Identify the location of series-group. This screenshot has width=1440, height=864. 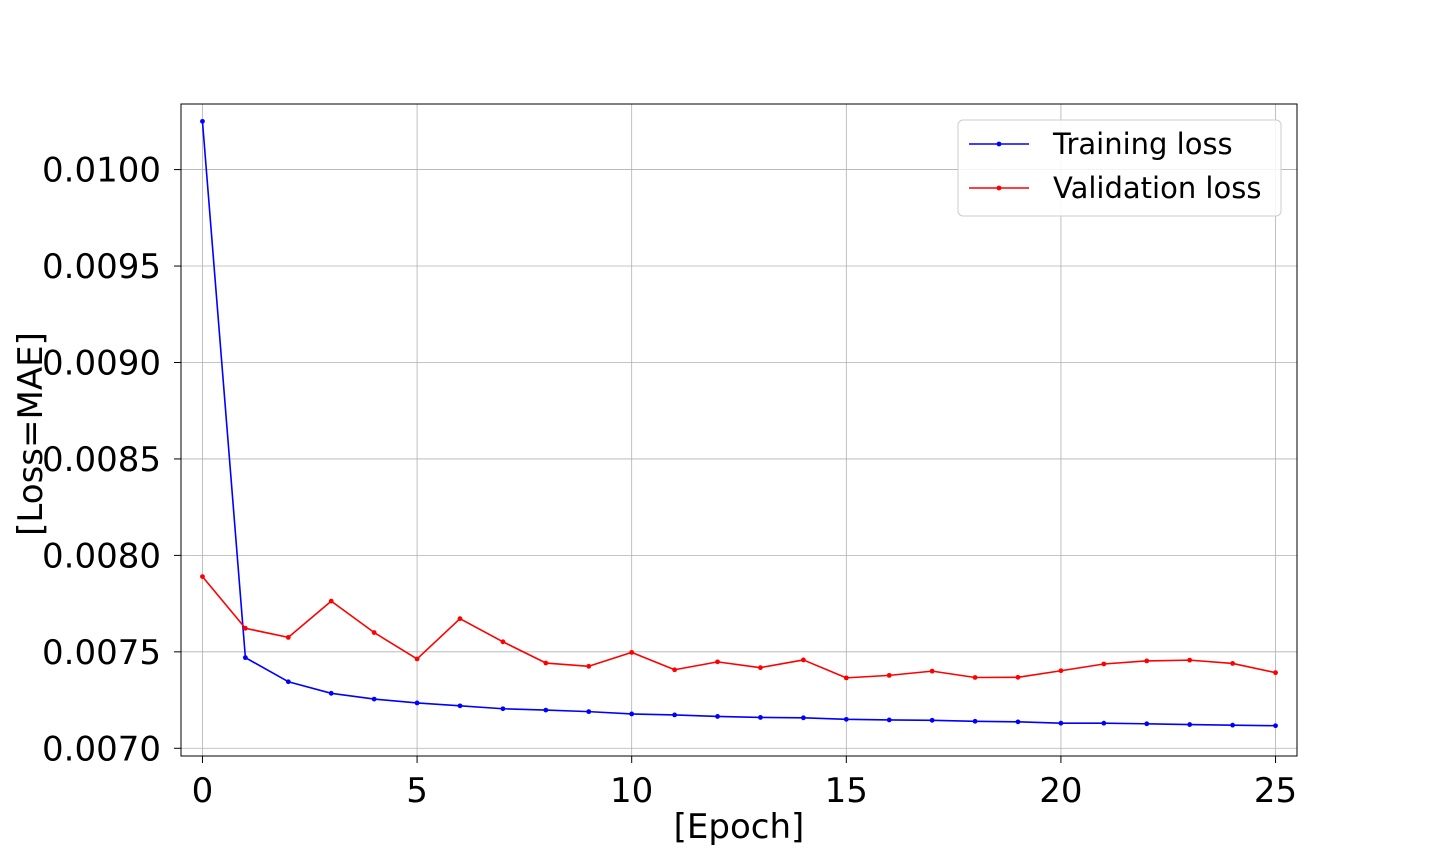
(739, 627).